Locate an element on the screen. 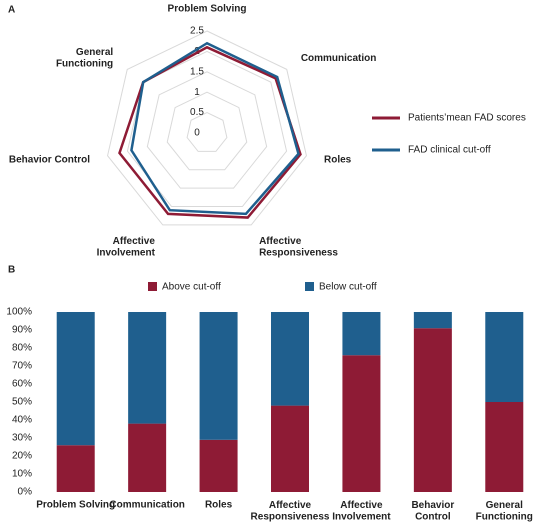 The width and height of the screenshot is (550, 526). y-tick-label: 10% is located at coordinates (22, 474).